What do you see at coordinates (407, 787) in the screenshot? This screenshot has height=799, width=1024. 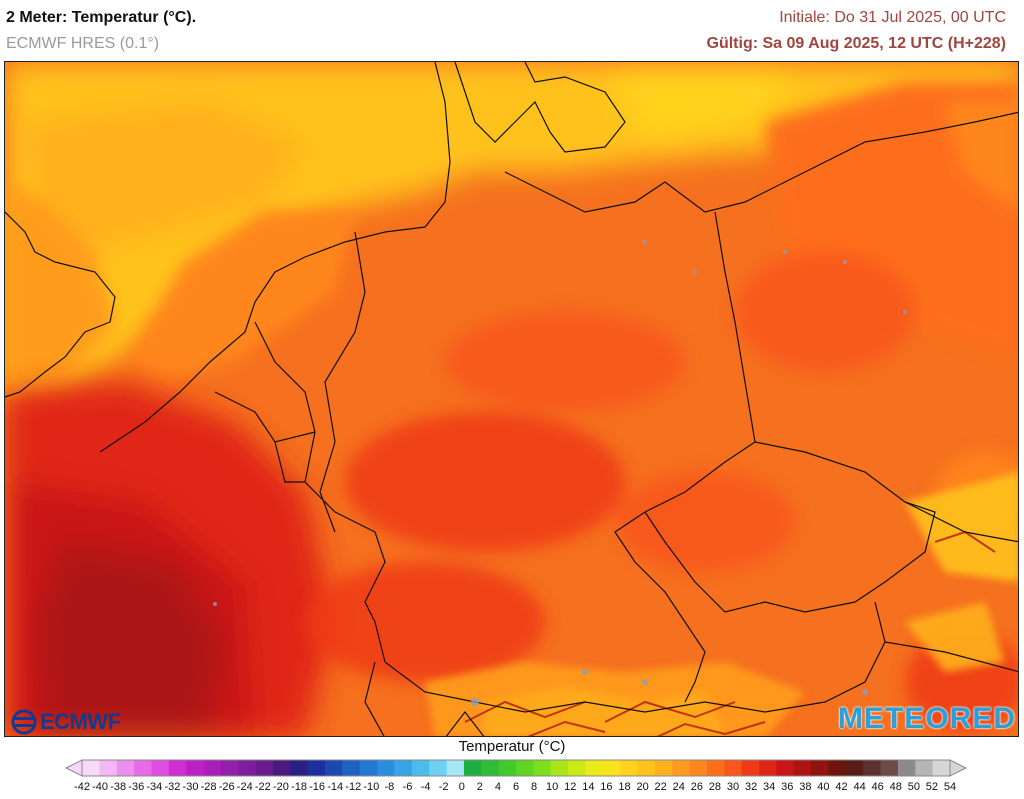 I see `legend-tick-label: -6` at bounding box center [407, 787].